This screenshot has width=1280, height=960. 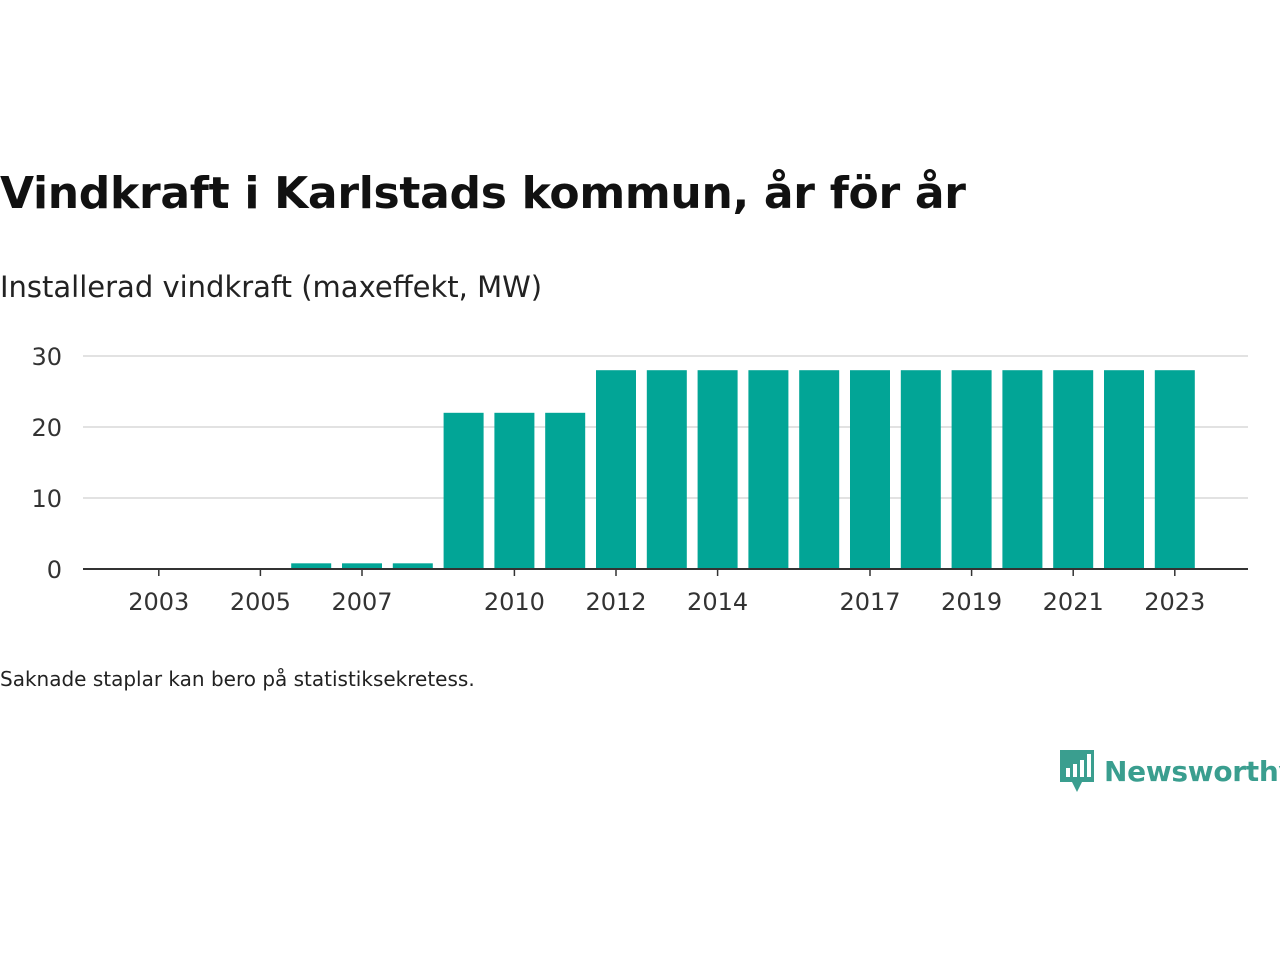 What do you see at coordinates (514, 490) in the screenshot?
I see `bar-2010` at bounding box center [514, 490].